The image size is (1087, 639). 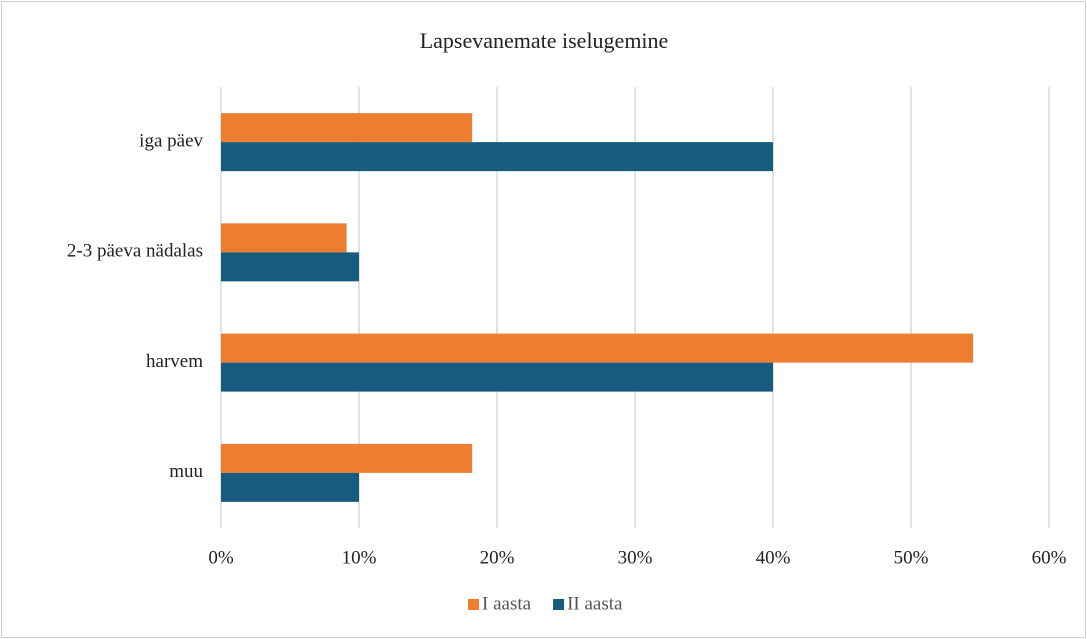 What do you see at coordinates (544, 40) in the screenshot?
I see `chart-title: Lapsevanemate iselugemine` at bounding box center [544, 40].